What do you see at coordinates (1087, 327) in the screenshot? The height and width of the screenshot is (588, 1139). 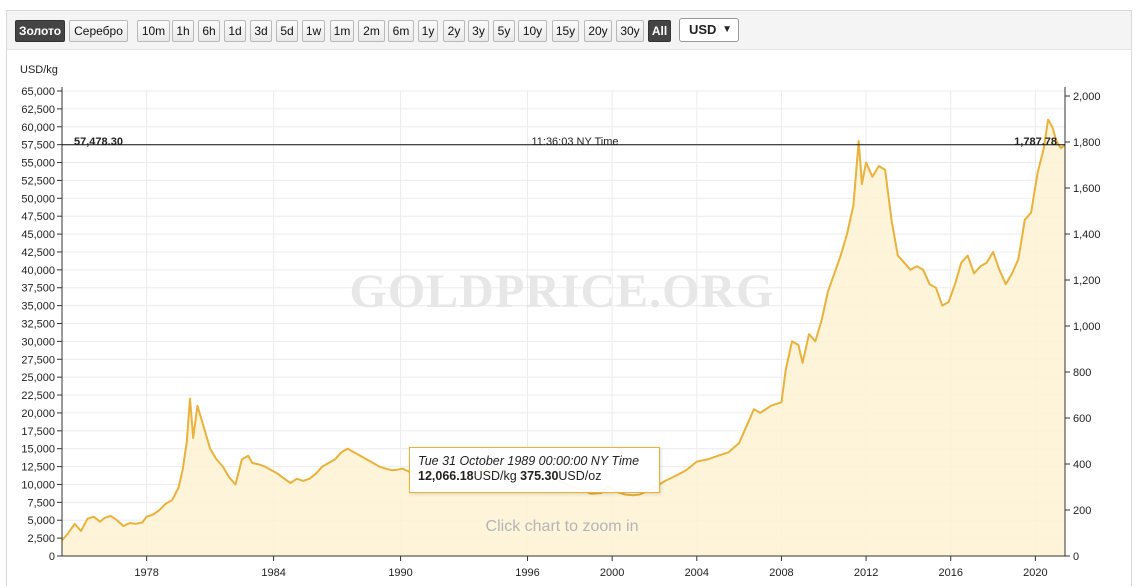 I see `y2-tick-label: 1,000` at bounding box center [1087, 327].